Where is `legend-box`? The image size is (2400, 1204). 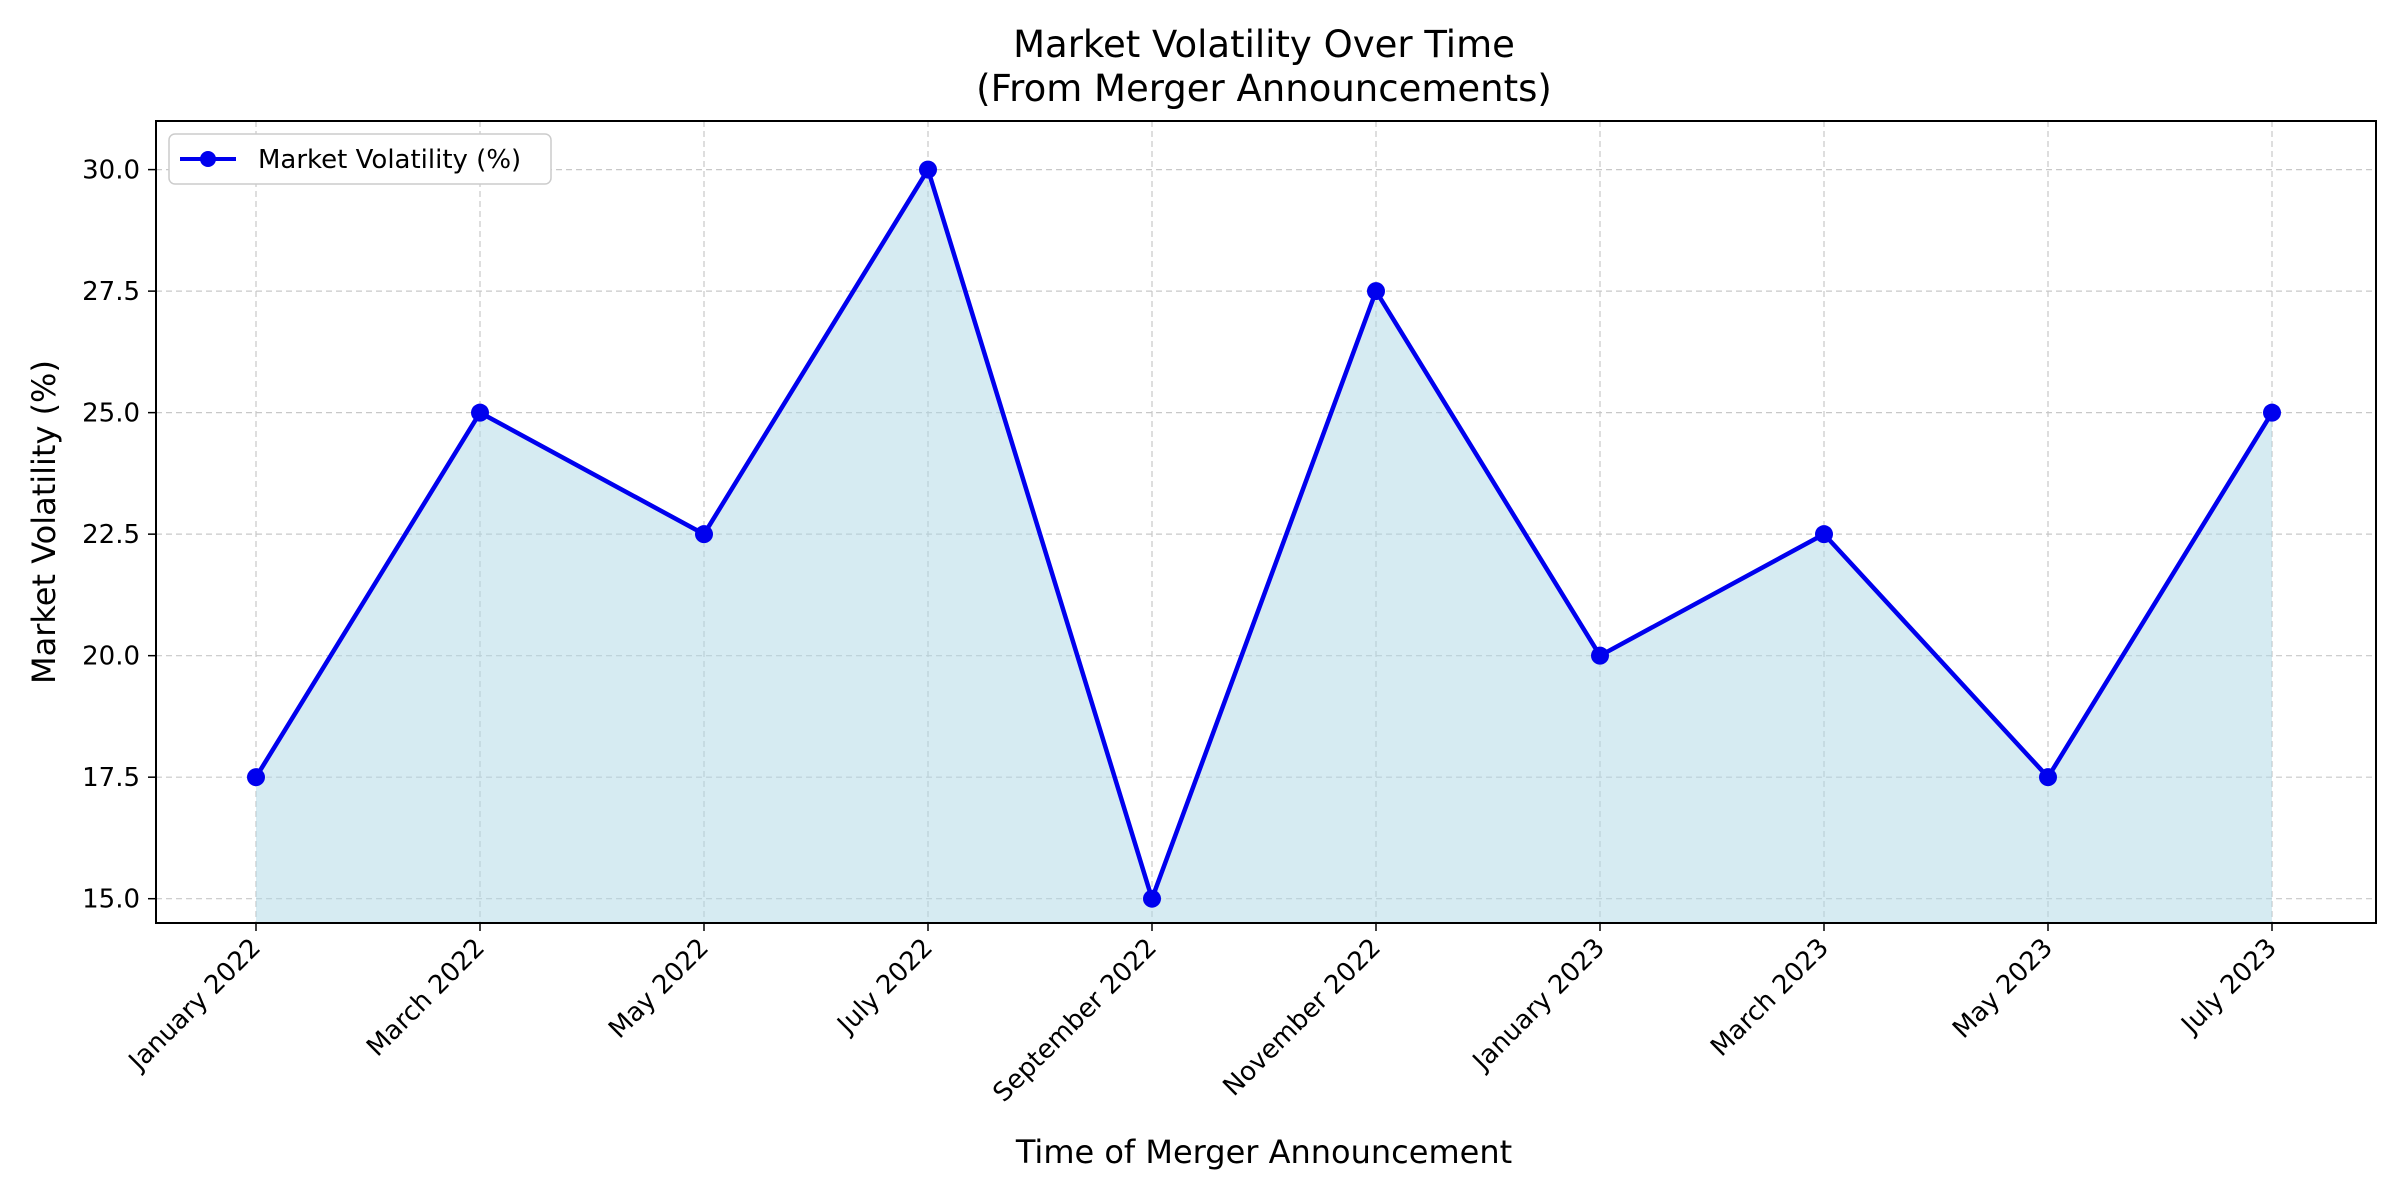
legend-box is located at coordinates (360, 159).